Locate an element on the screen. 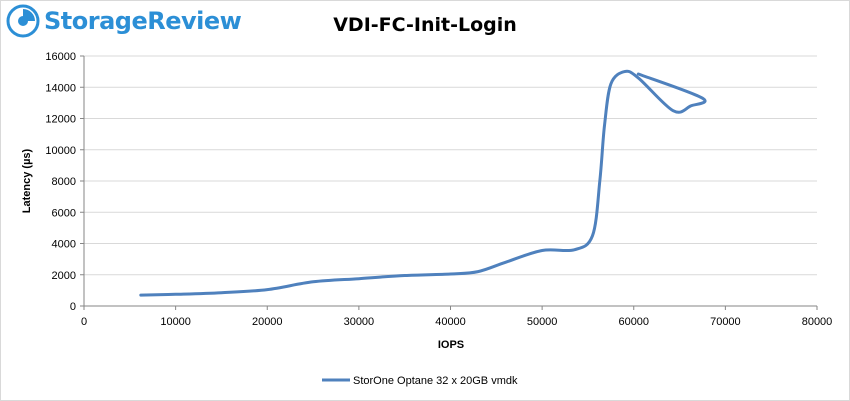 This screenshot has height=401, width=850. storagereview-logo: StorageReview is located at coordinates (124, 21).